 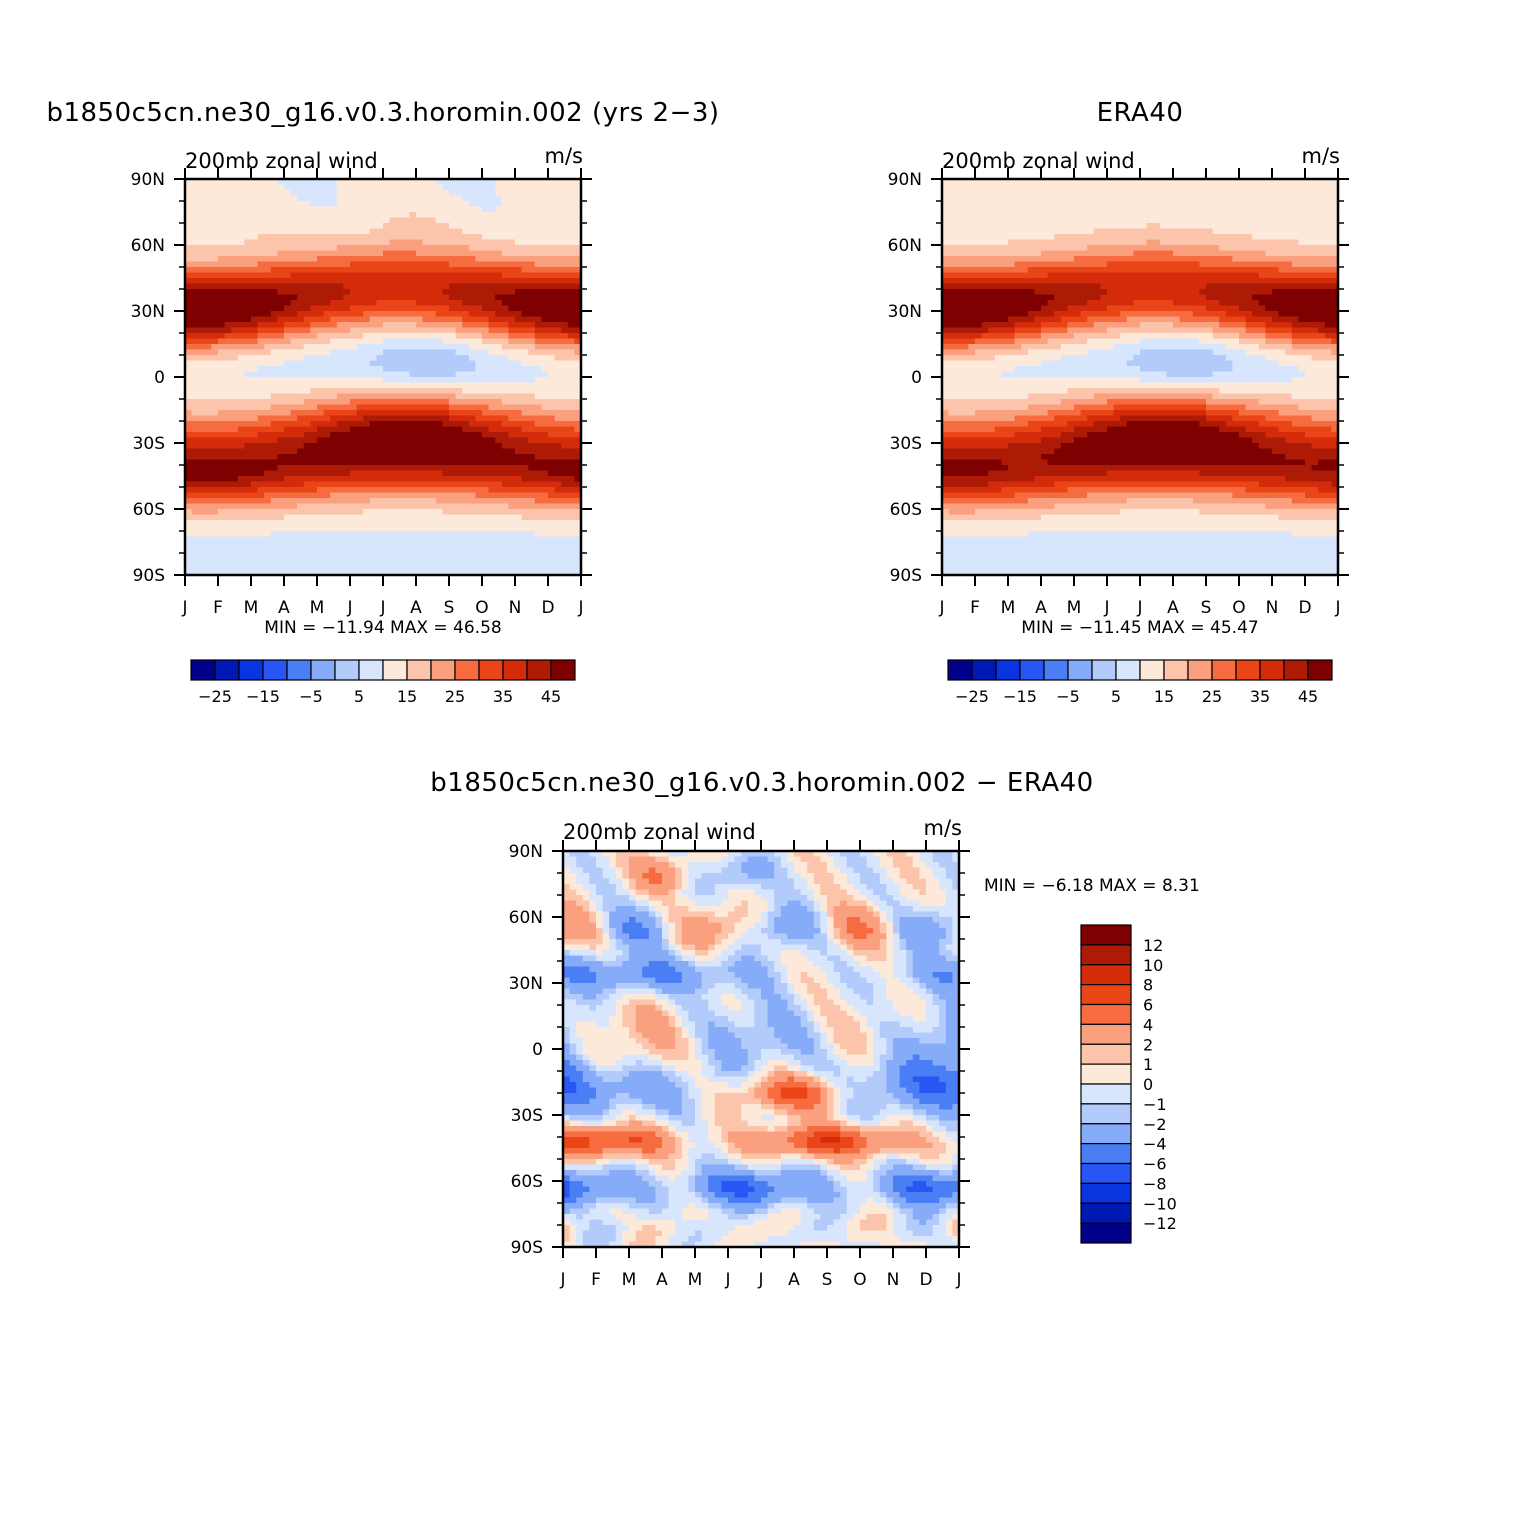 I want to click on diff-colorbar-box, so click(x=1106, y=1154).